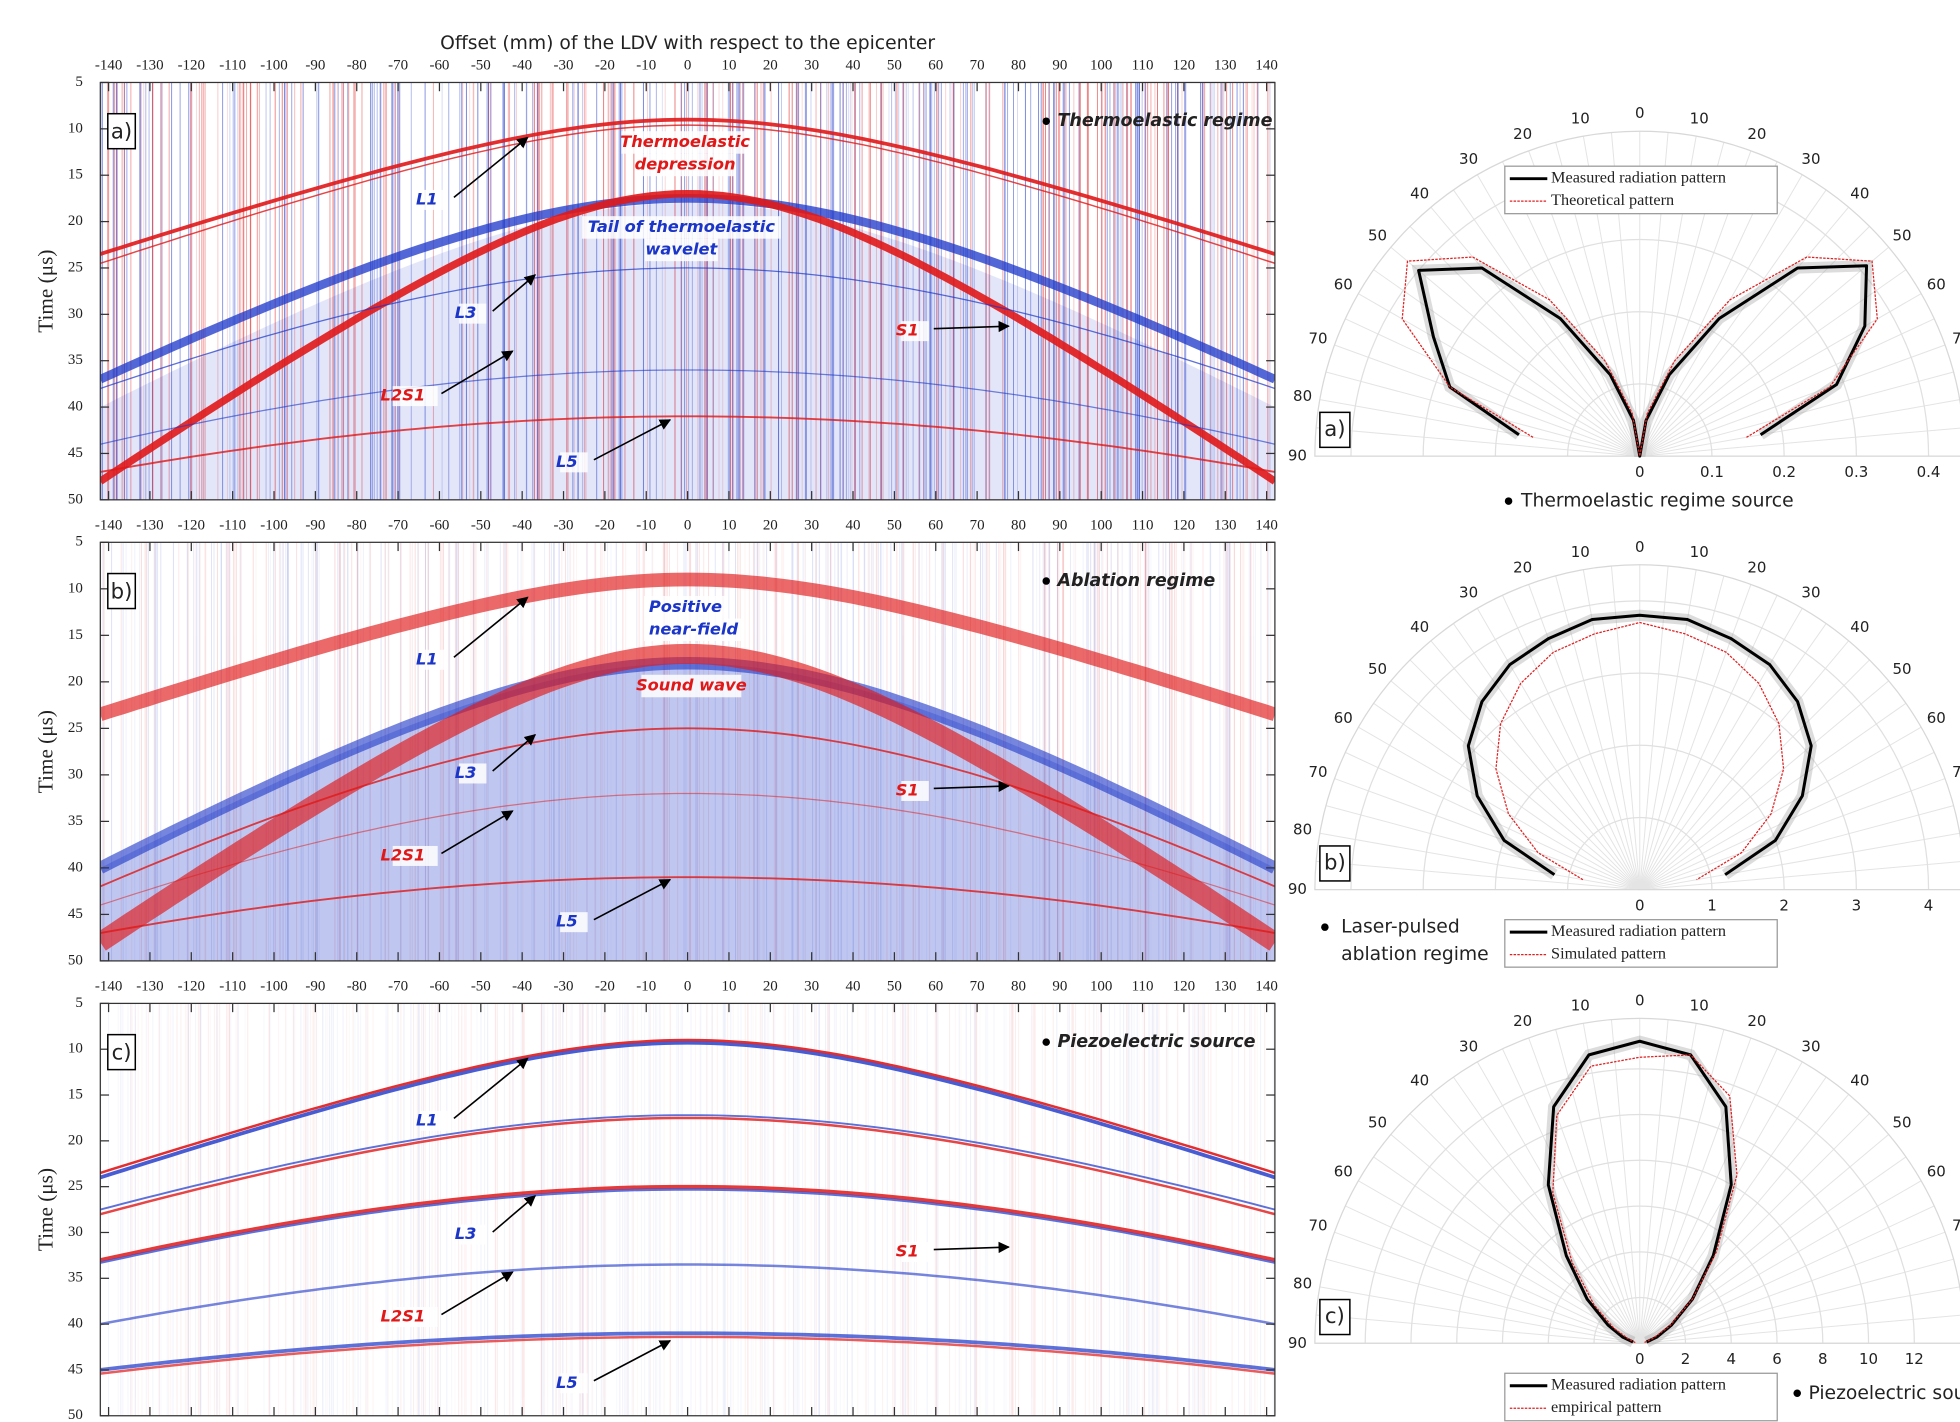 The image size is (1960, 1422). What do you see at coordinates (427, 1119) in the screenshot?
I see `annotation: L1` at bounding box center [427, 1119].